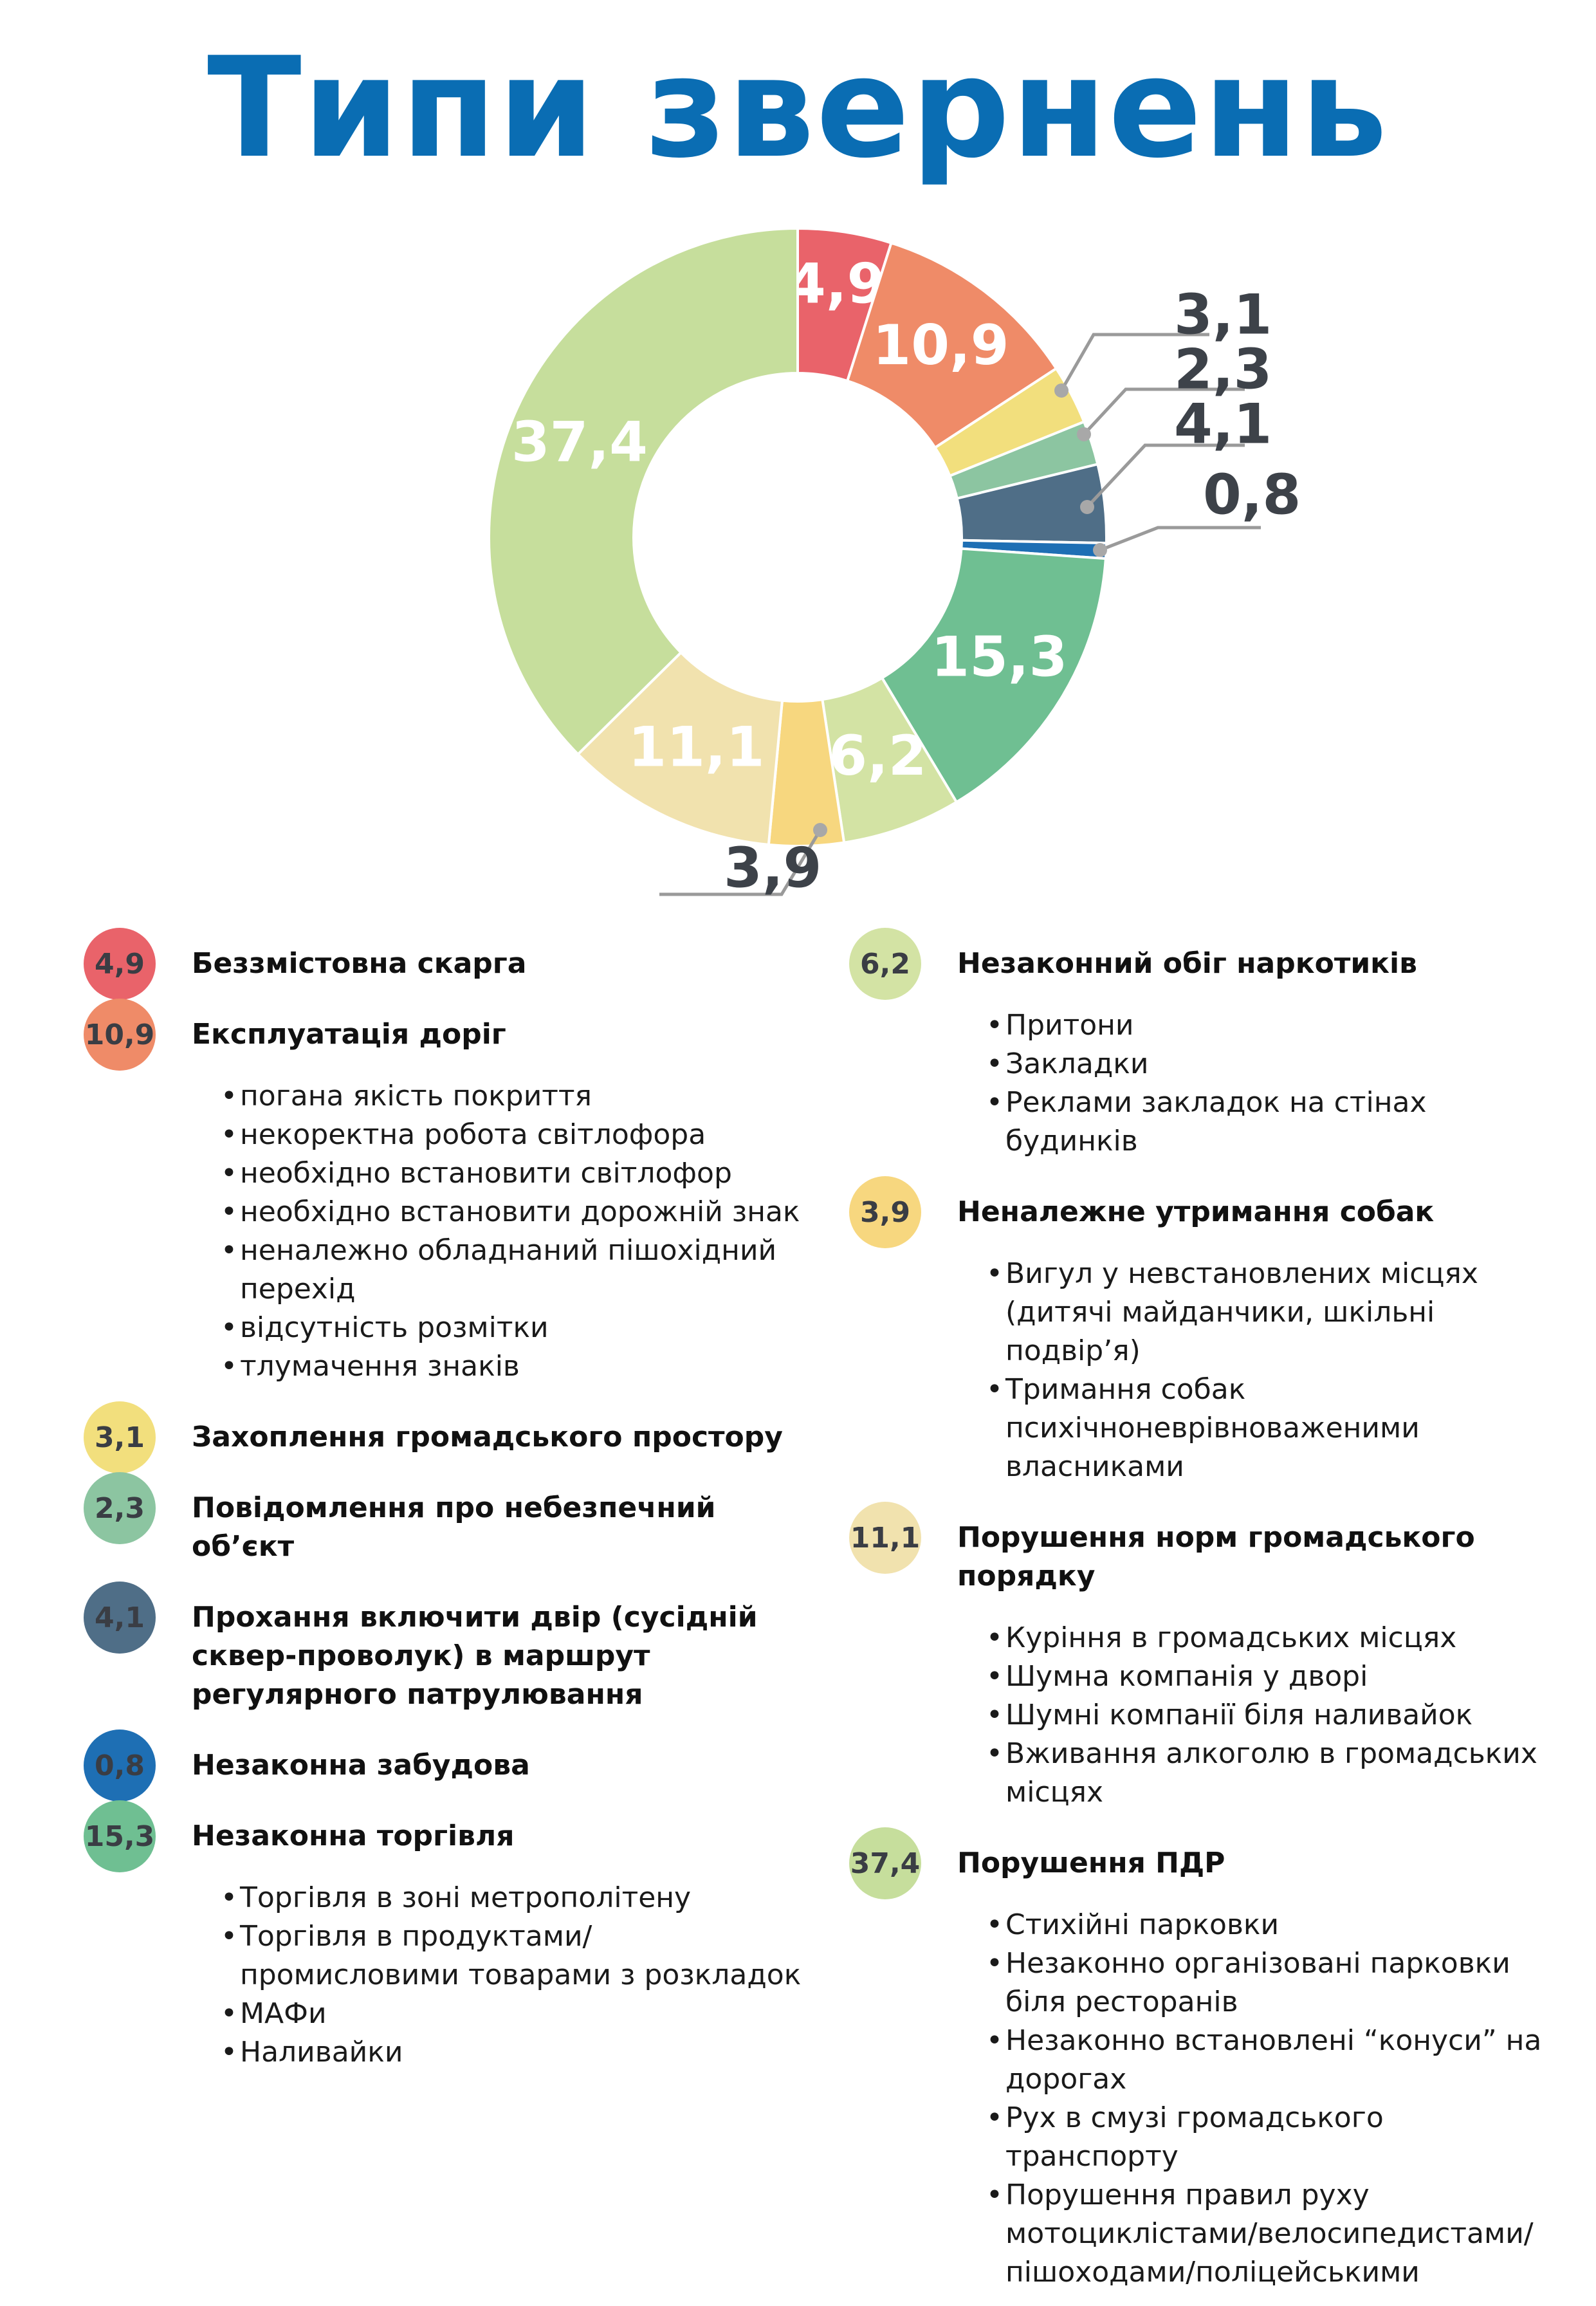 The height and width of the screenshot is (2306, 1596). Describe the element at coordinates (1223, 424) in the screenshot. I see `slice-value-label: 4,1` at that location.